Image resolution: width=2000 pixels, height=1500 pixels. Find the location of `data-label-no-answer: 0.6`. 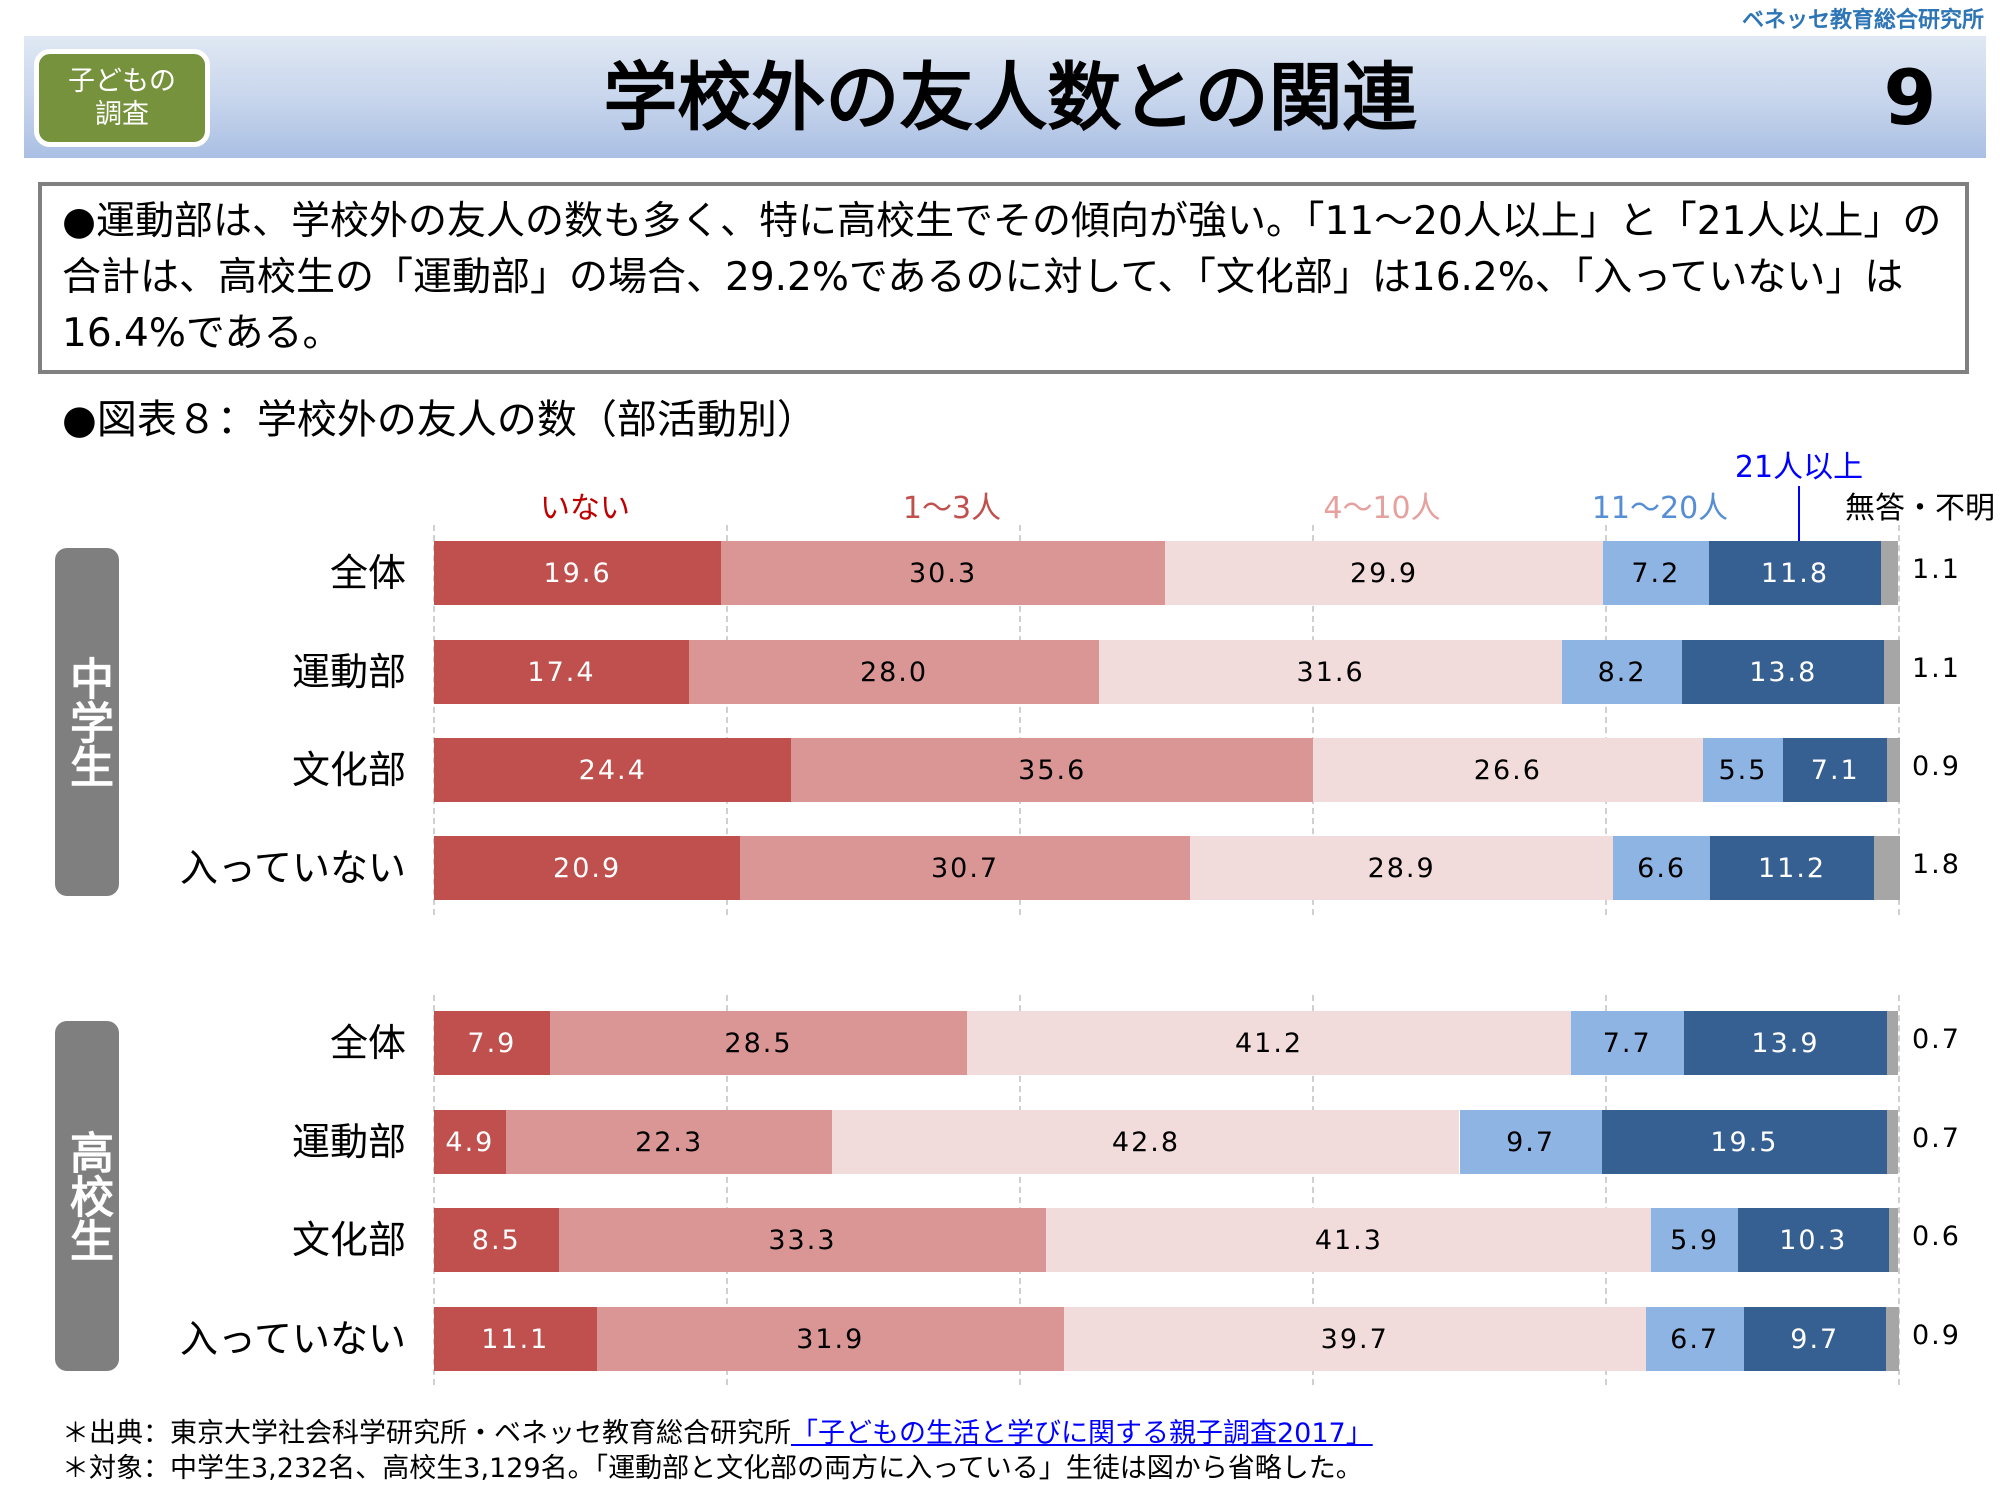

data-label-no-answer: 0.6 is located at coordinates (1936, 1236).